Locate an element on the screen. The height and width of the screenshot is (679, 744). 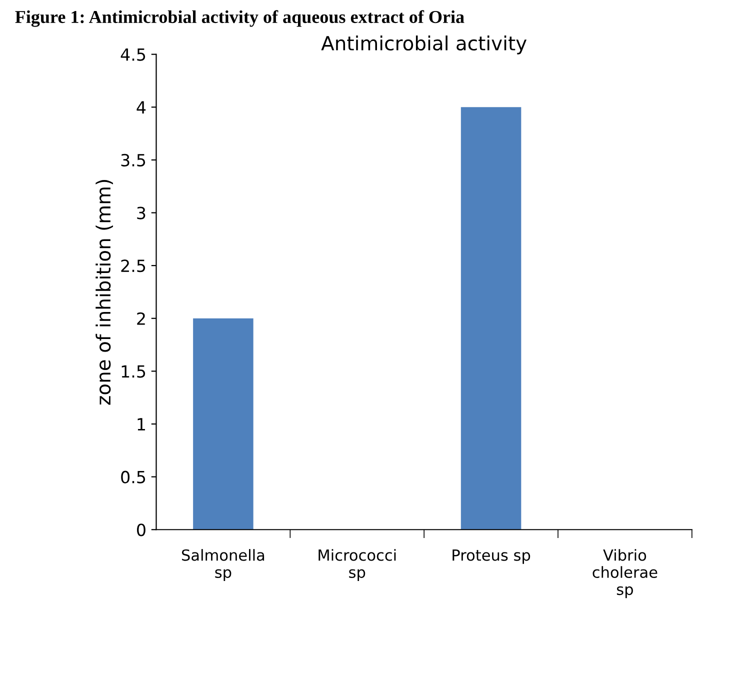
y-tick-label: 1 is located at coordinates (141, 424).